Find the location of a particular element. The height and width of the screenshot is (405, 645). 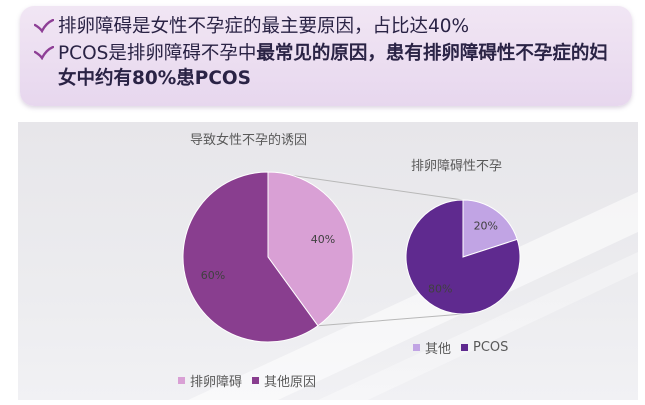

legend-item: 其他原因 is located at coordinates (284, 380).